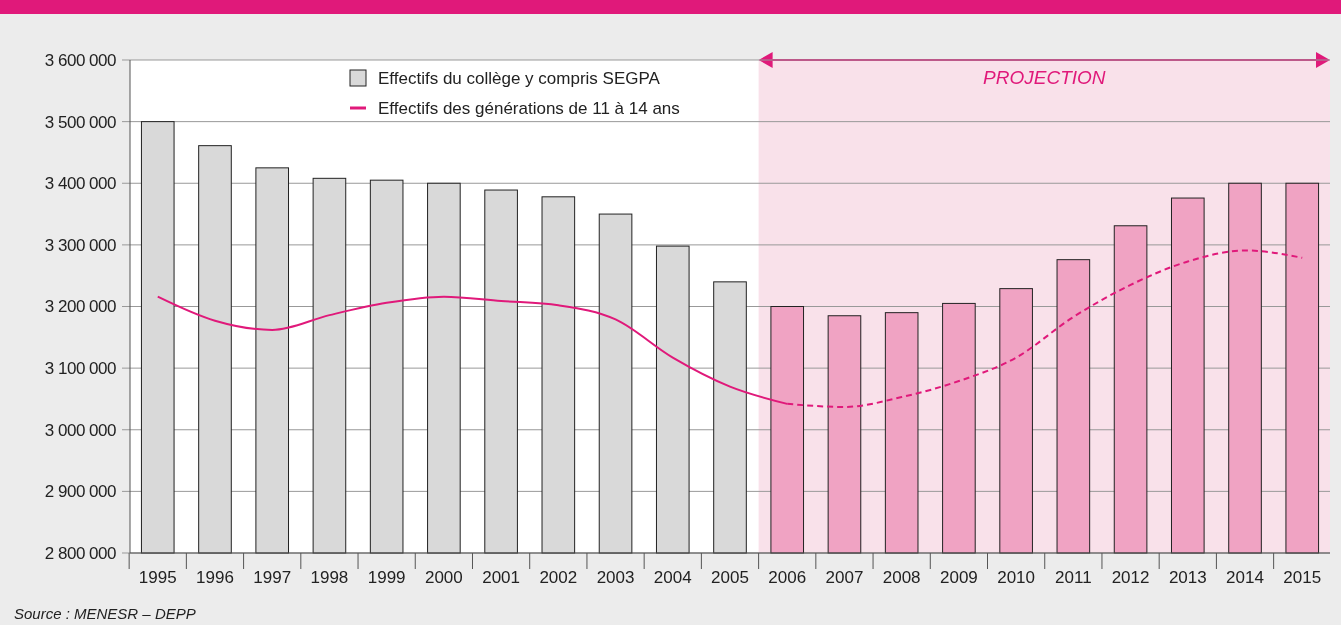 The width and height of the screenshot is (1341, 625). Describe the element at coordinates (844, 577) in the screenshot. I see `x-tick-label: 2007` at that location.